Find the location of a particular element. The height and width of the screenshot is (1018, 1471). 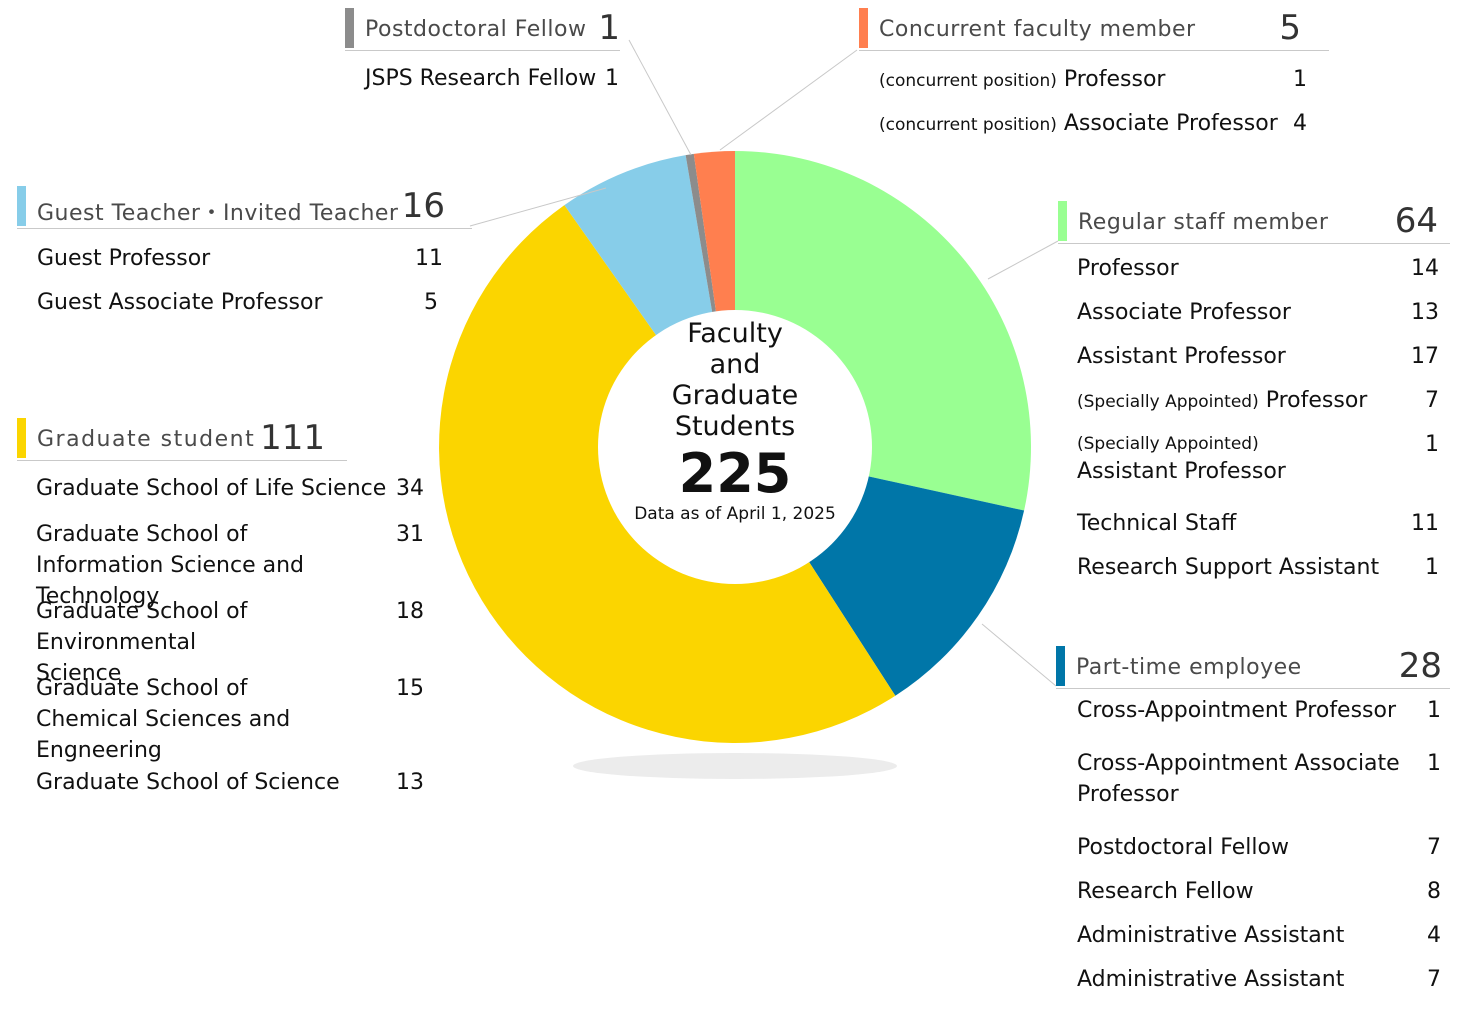

group-parttime: Part-time employee 28 is located at coordinates (1253, 667).